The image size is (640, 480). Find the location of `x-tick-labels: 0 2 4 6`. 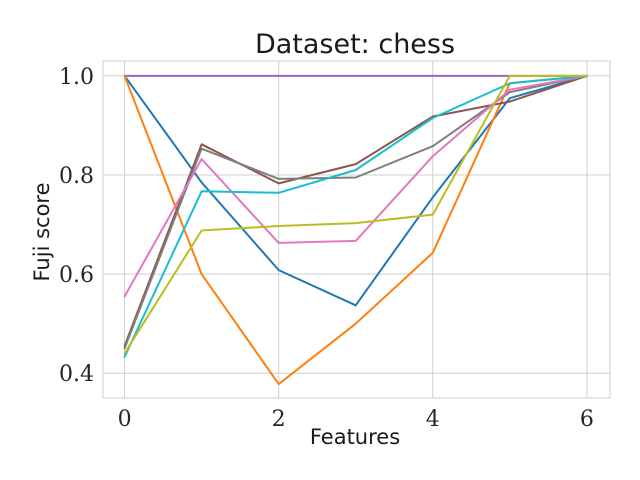

x-tick-labels: 0 2 4 6 is located at coordinates (356, 419).